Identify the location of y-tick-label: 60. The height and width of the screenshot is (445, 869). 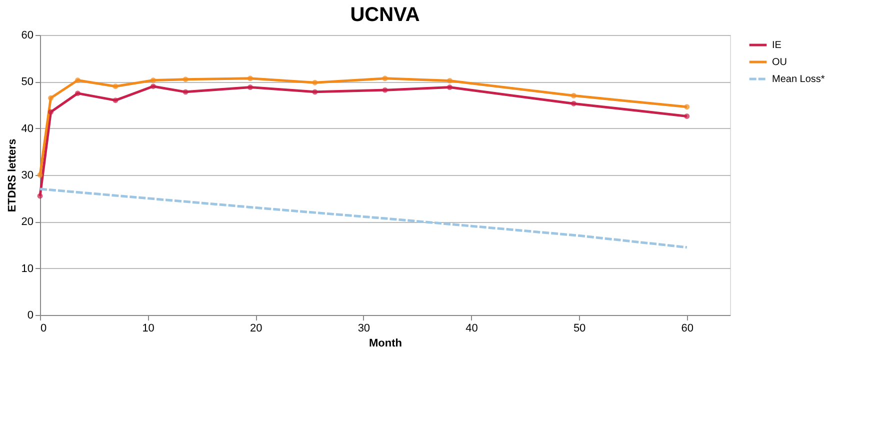
(27, 36).